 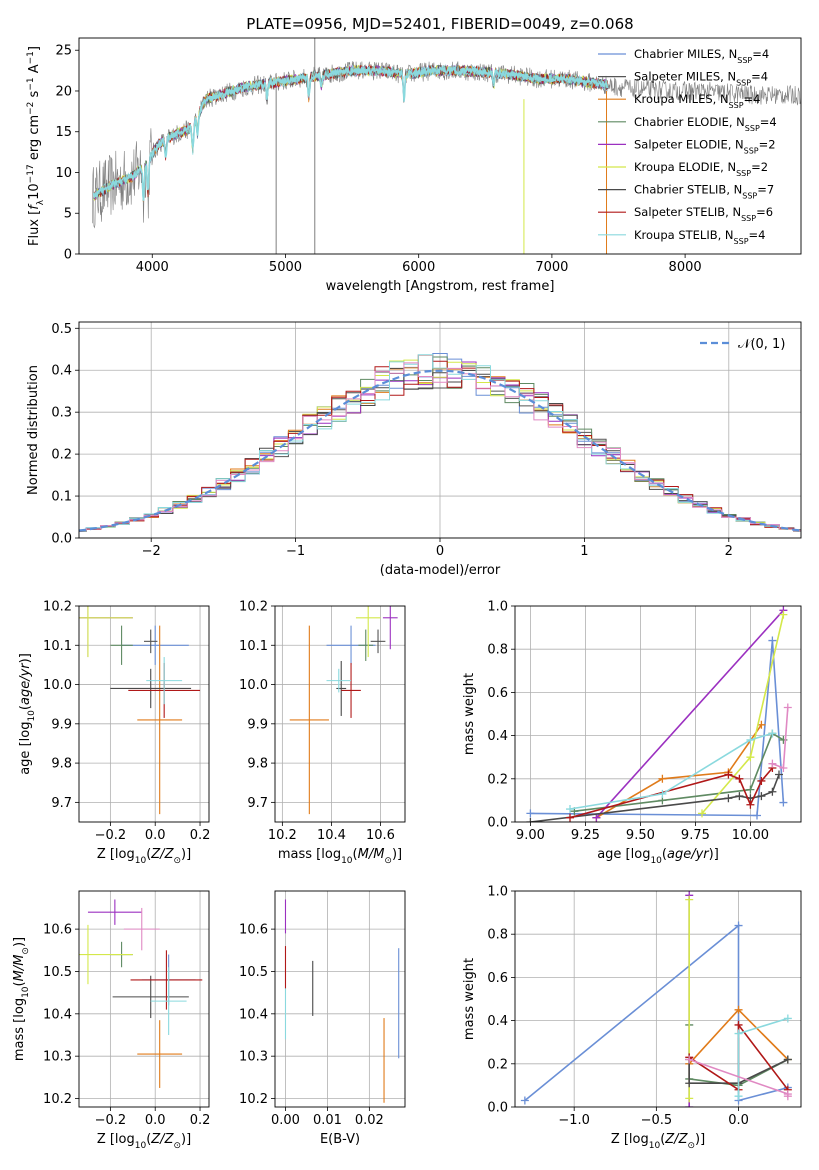 I want to click on y-tick-label: 20, so click(x=63, y=91).